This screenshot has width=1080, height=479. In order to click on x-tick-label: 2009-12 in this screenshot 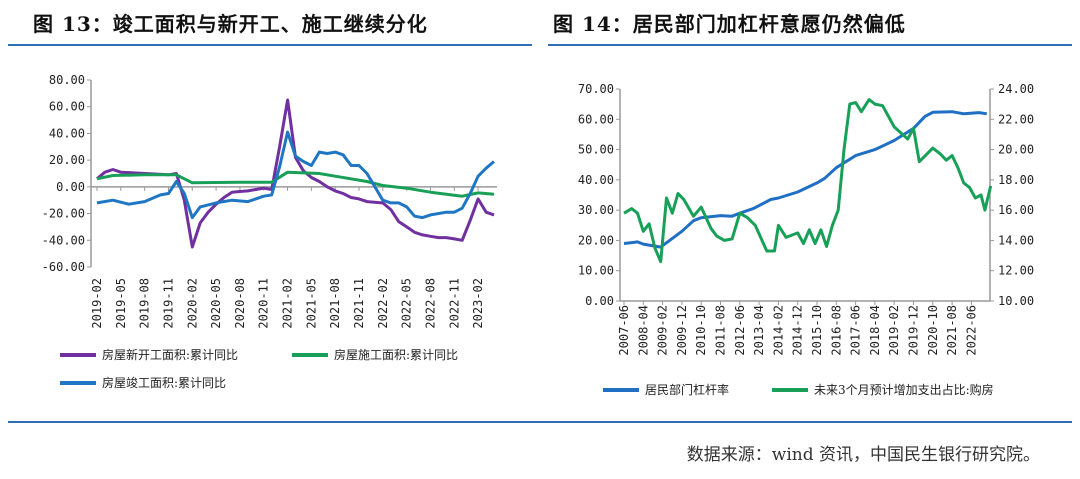, I will do `click(682, 330)`.